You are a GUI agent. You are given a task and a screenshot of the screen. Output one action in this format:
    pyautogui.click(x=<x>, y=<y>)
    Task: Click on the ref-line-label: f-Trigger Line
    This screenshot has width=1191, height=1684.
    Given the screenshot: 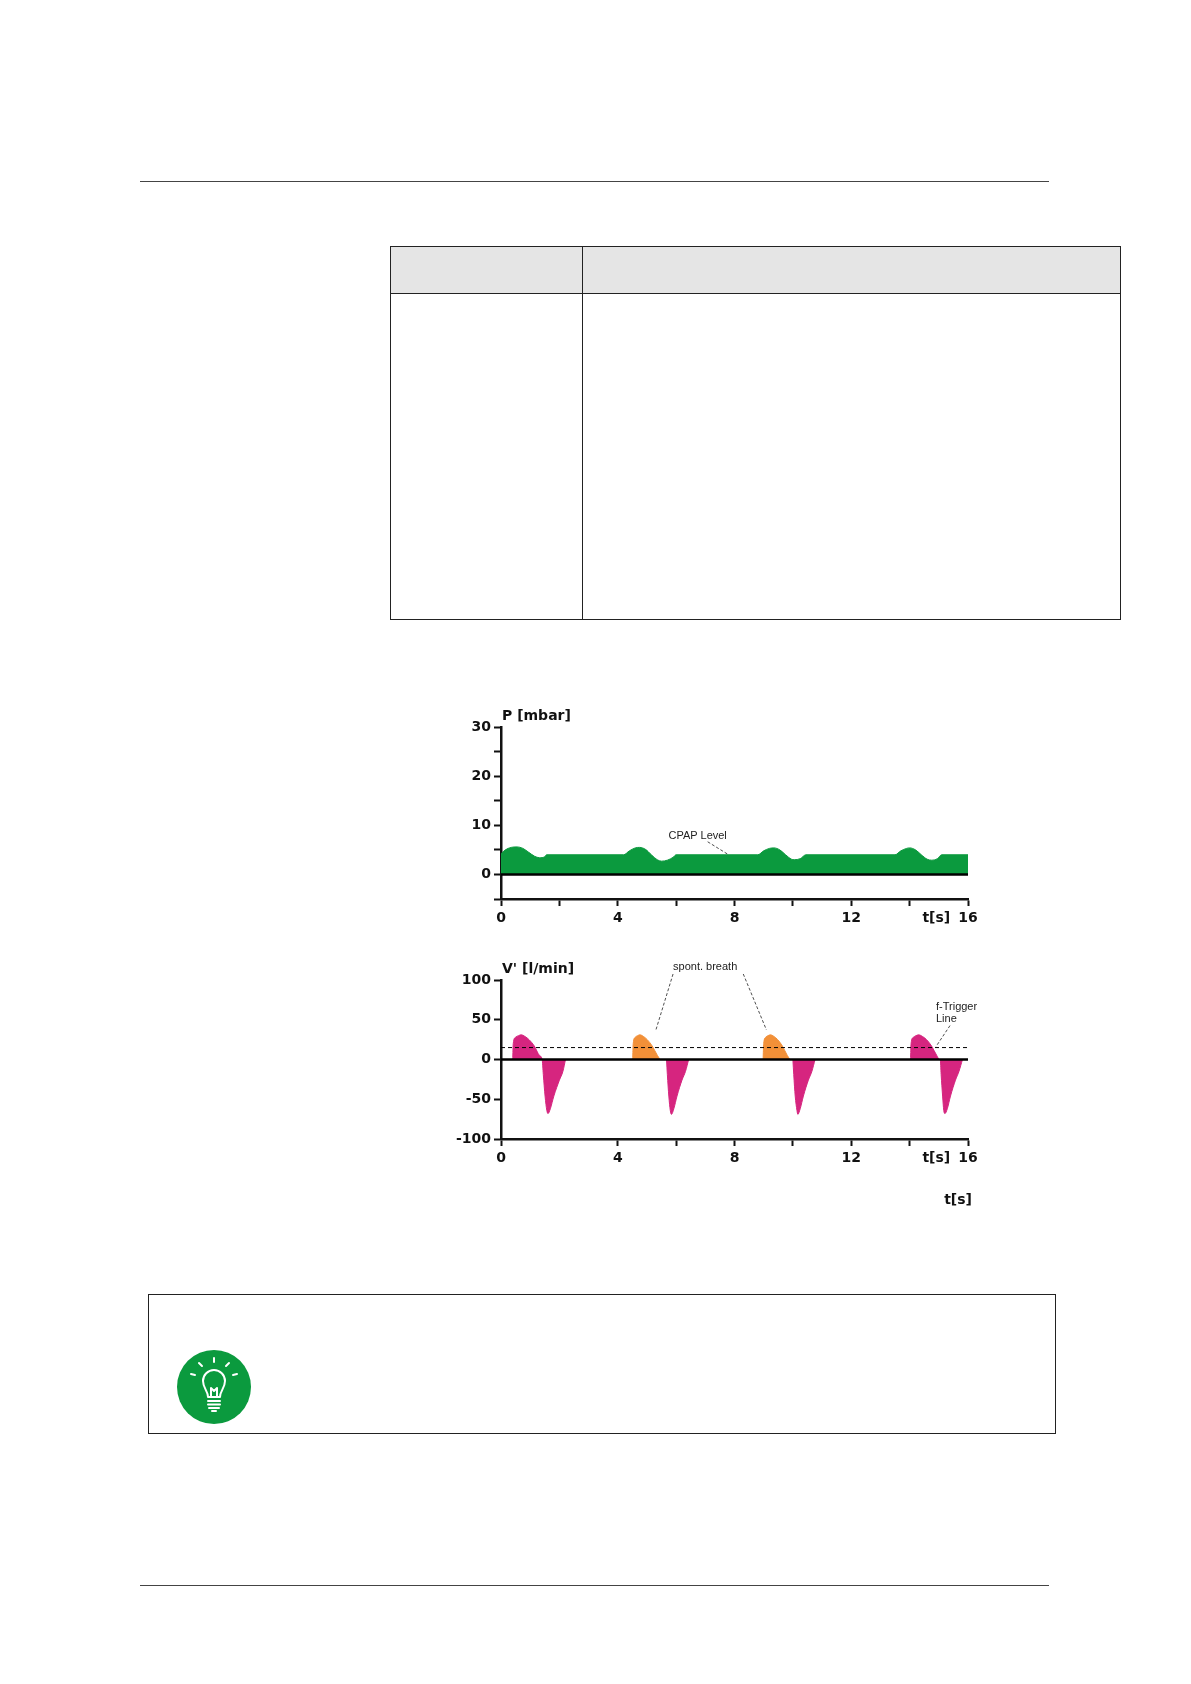 What is the action you would take?
    pyautogui.click(x=957, y=1011)
    